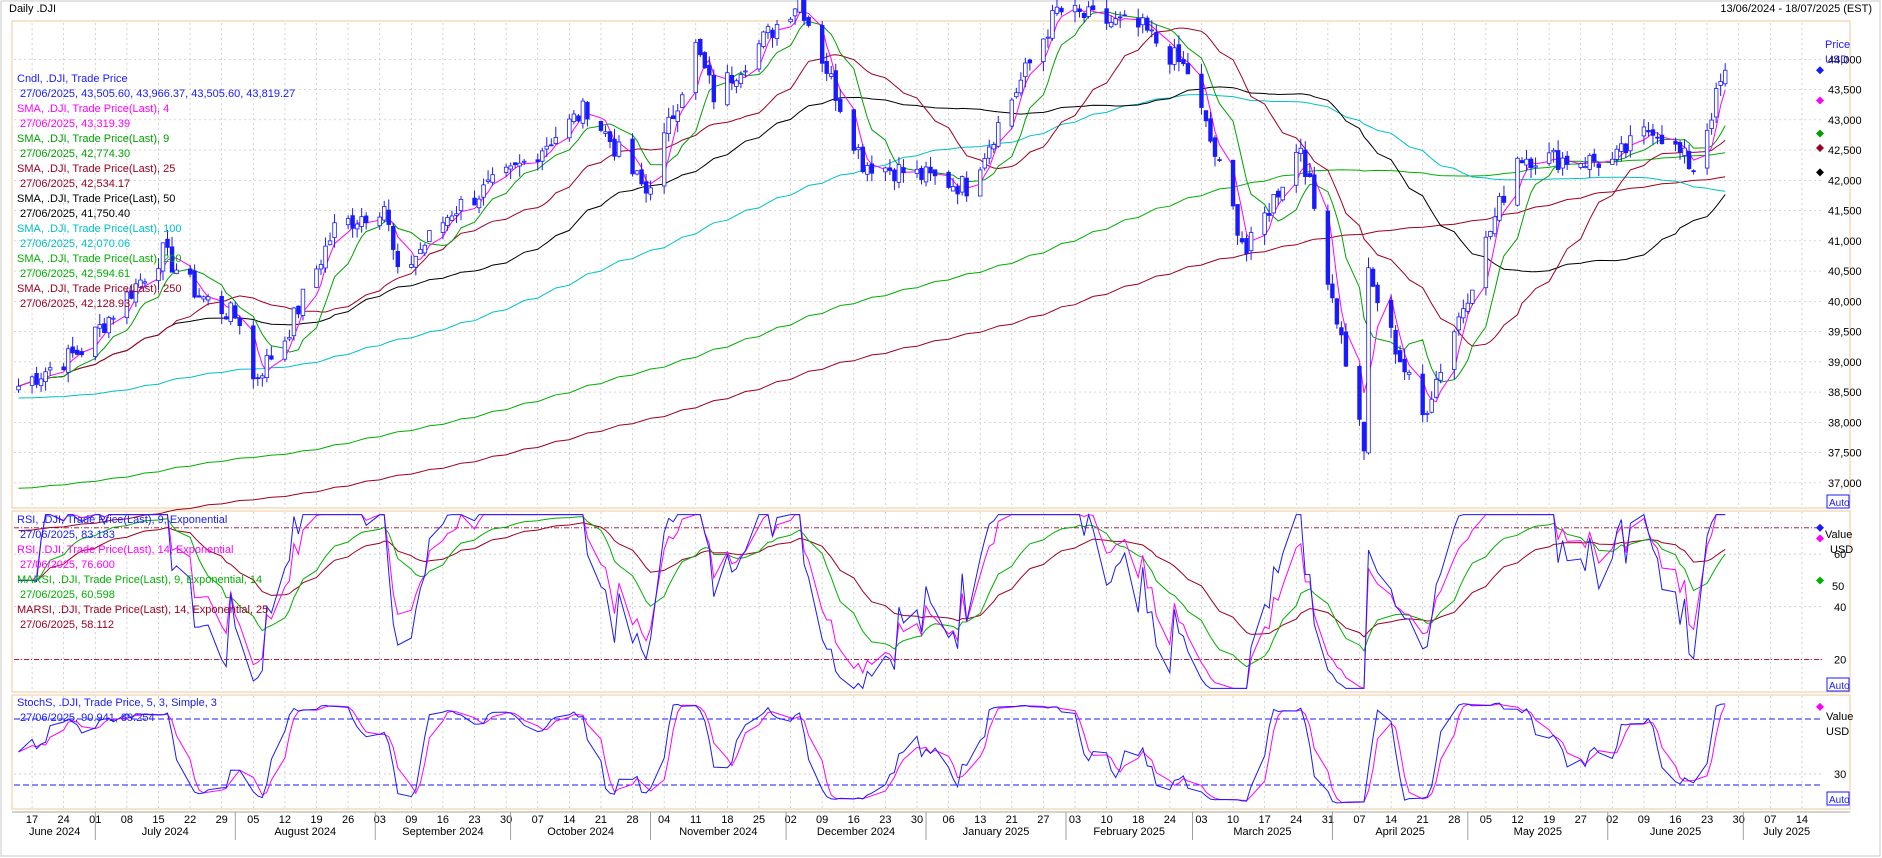 The width and height of the screenshot is (1882, 858). I want to click on x-month-label: August 2024, so click(305, 832).